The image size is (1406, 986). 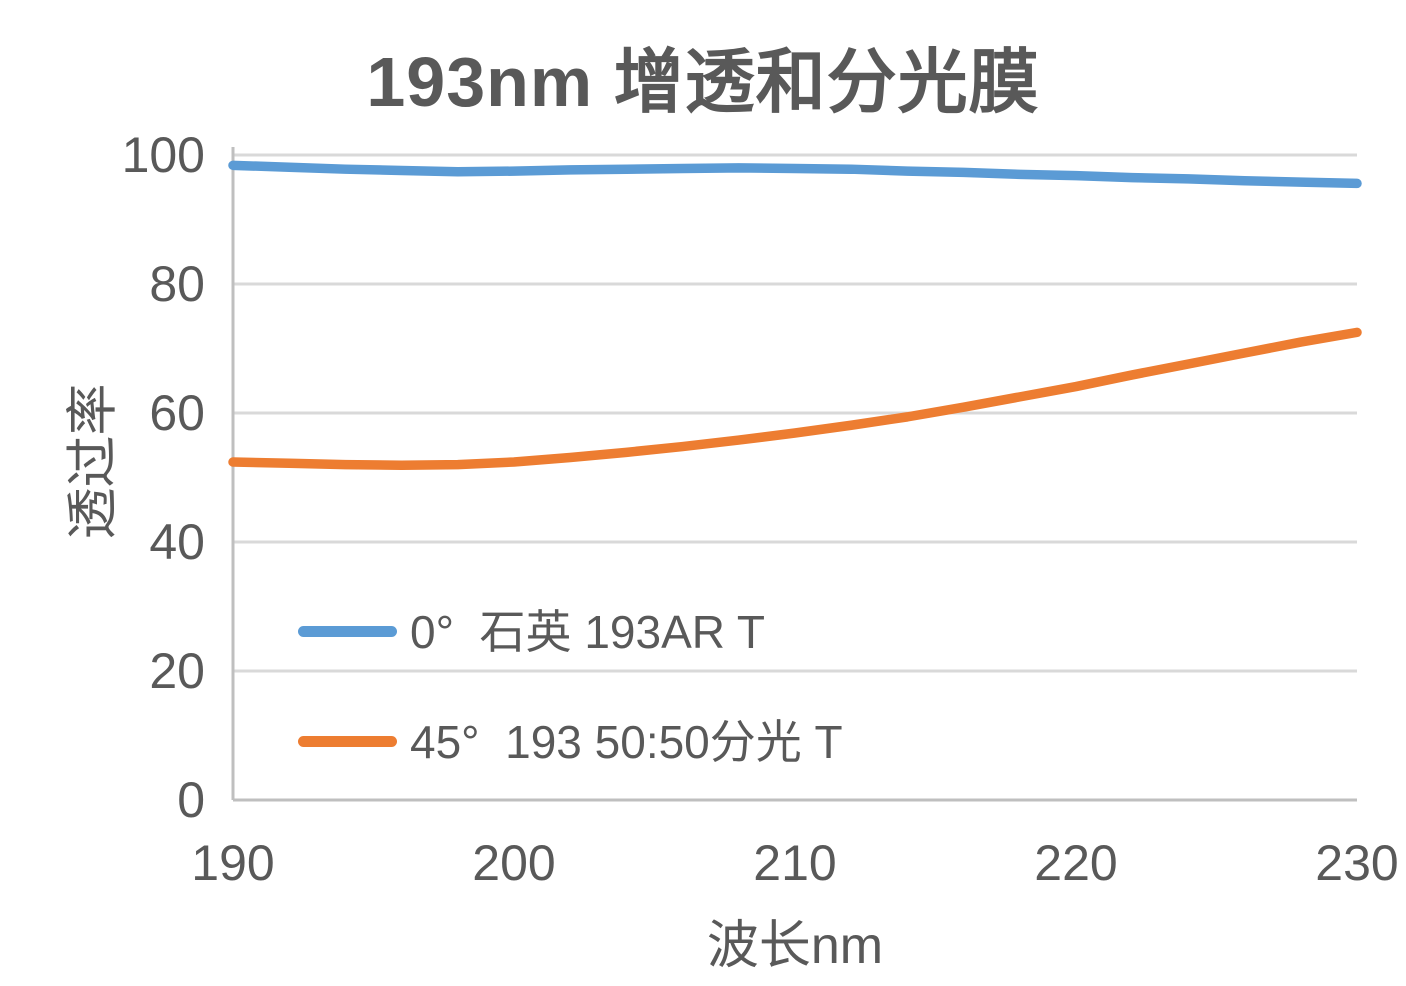 What do you see at coordinates (514, 863) in the screenshot?
I see `x-tick-label: 200` at bounding box center [514, 863].